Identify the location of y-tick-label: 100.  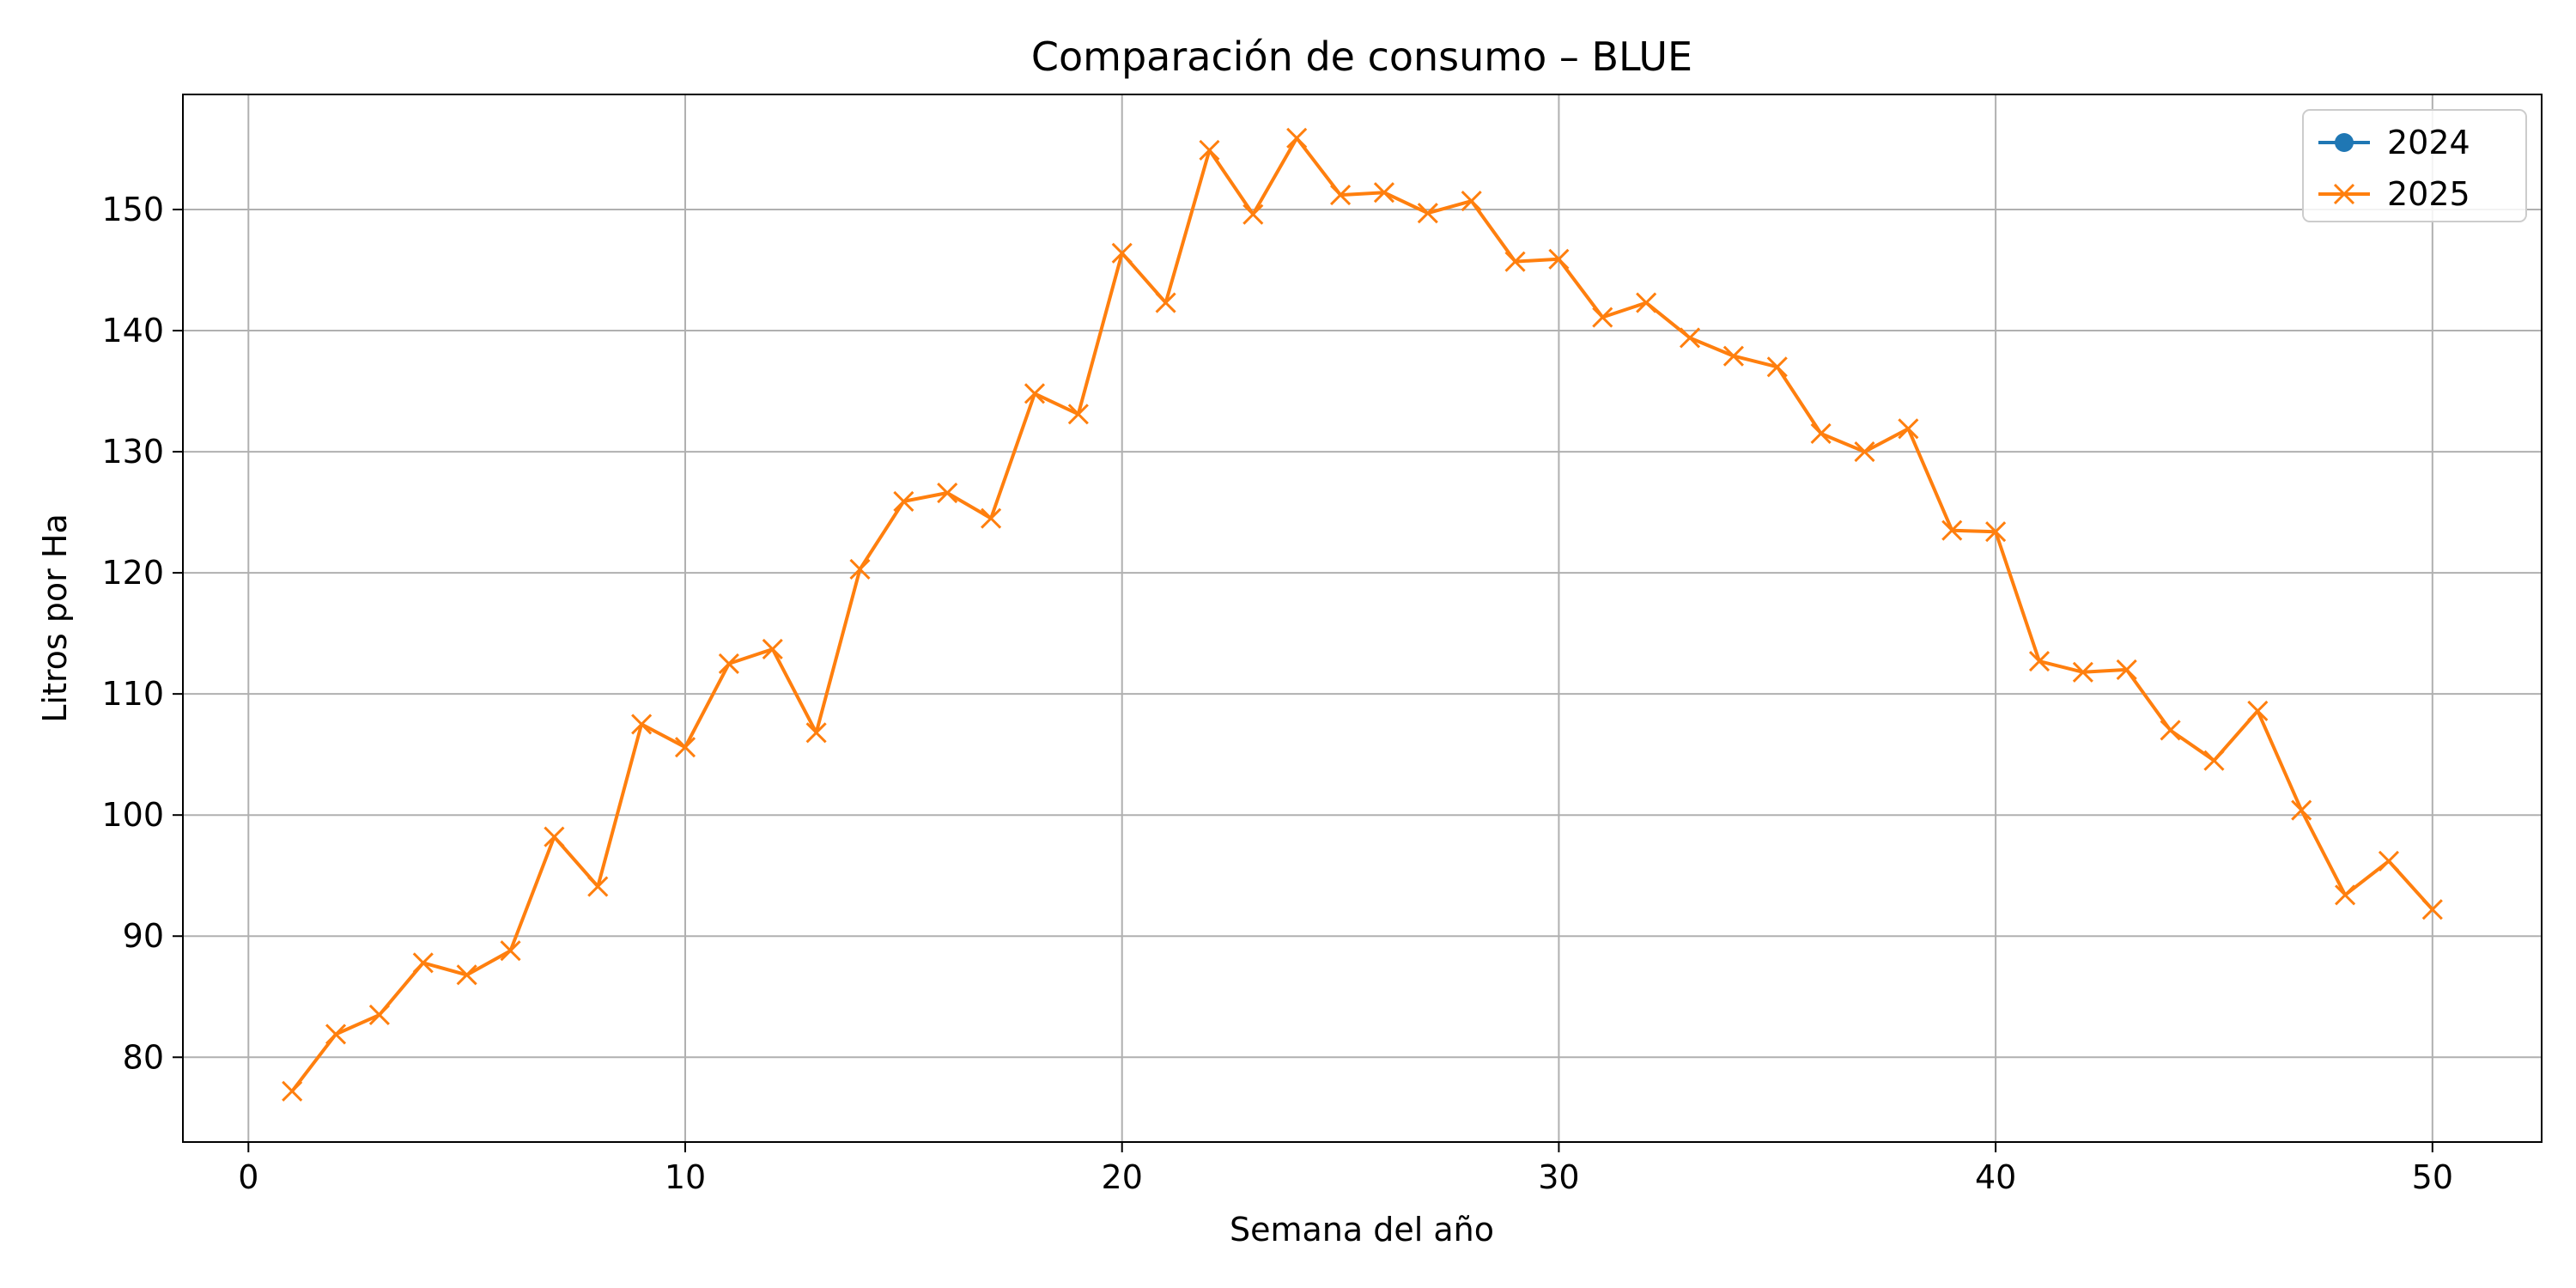
(132, 815).